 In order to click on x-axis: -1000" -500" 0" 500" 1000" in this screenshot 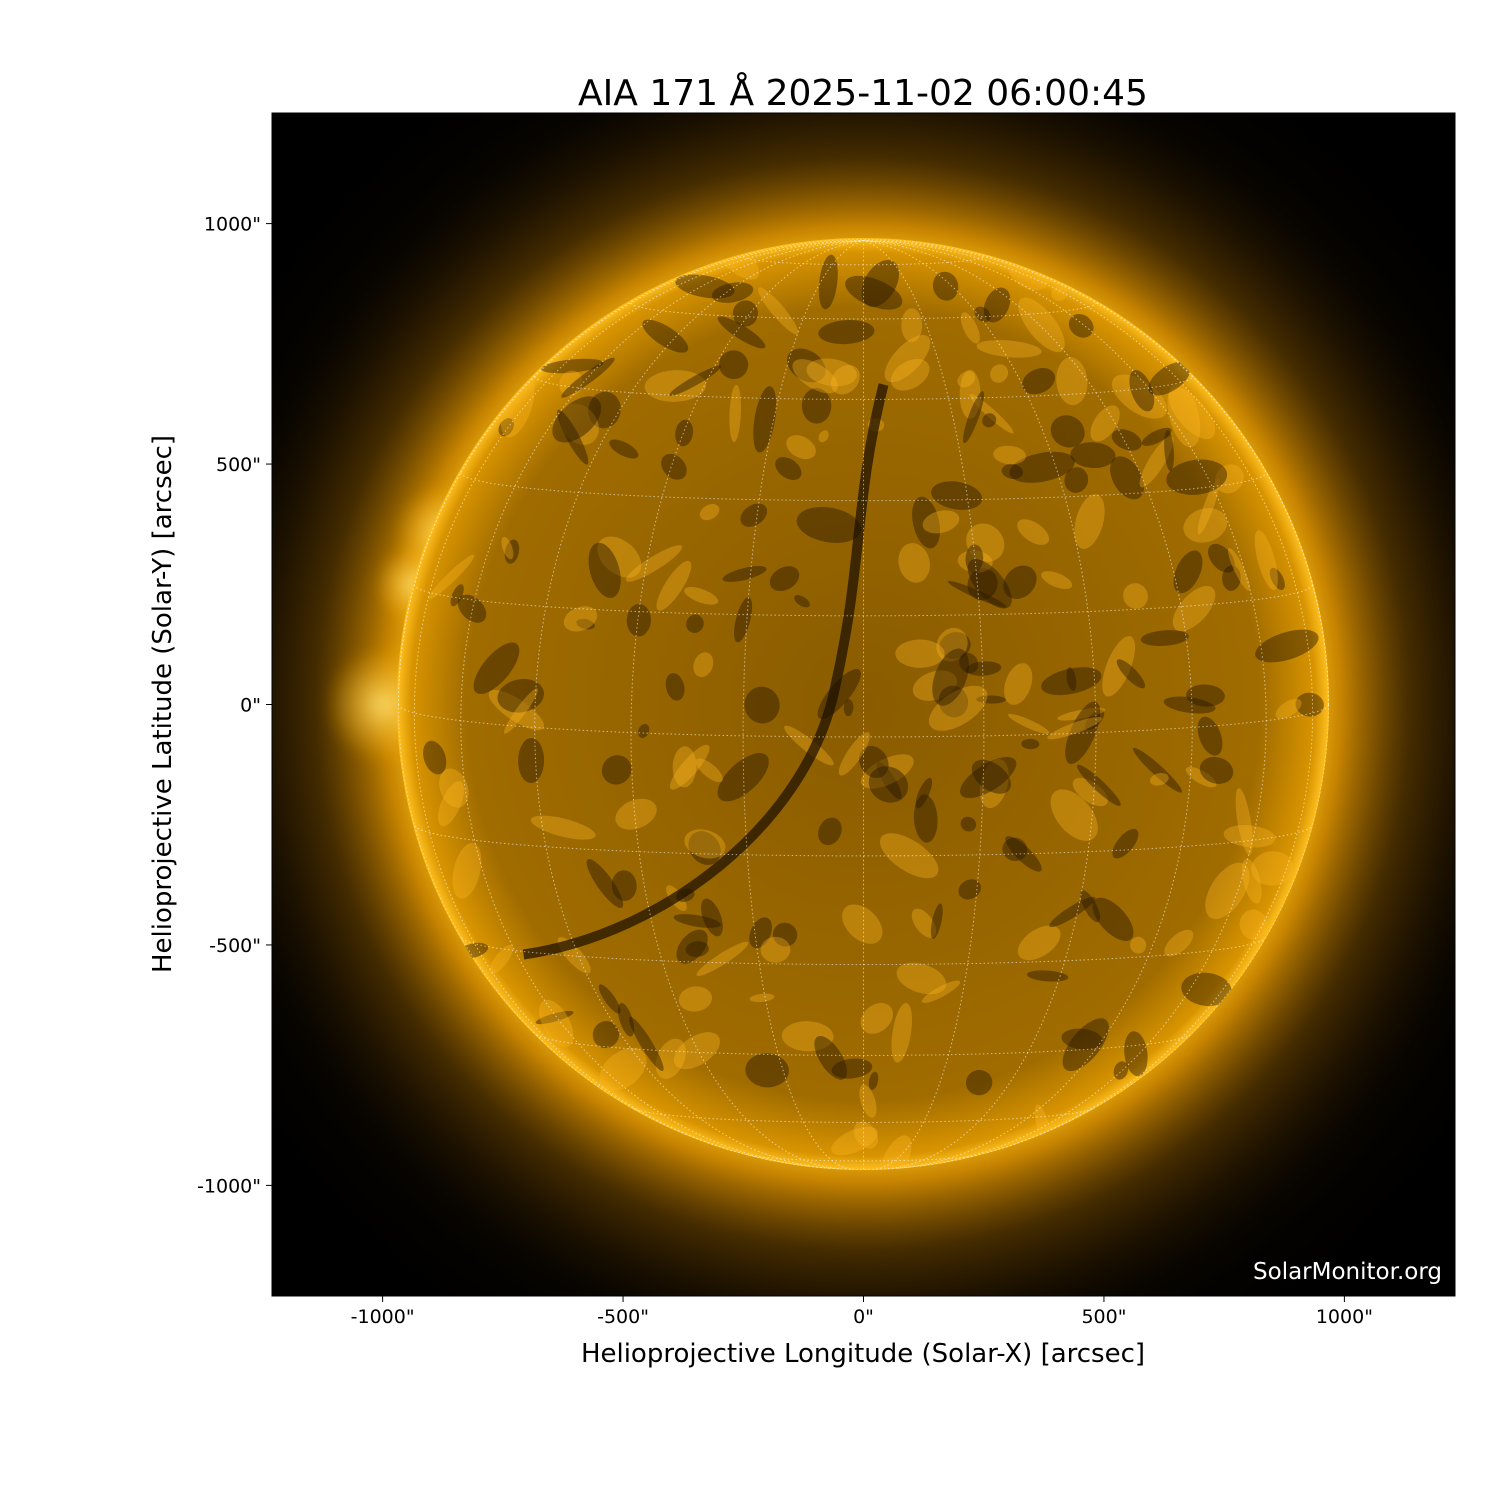, I will do `click(862, 1312)`.